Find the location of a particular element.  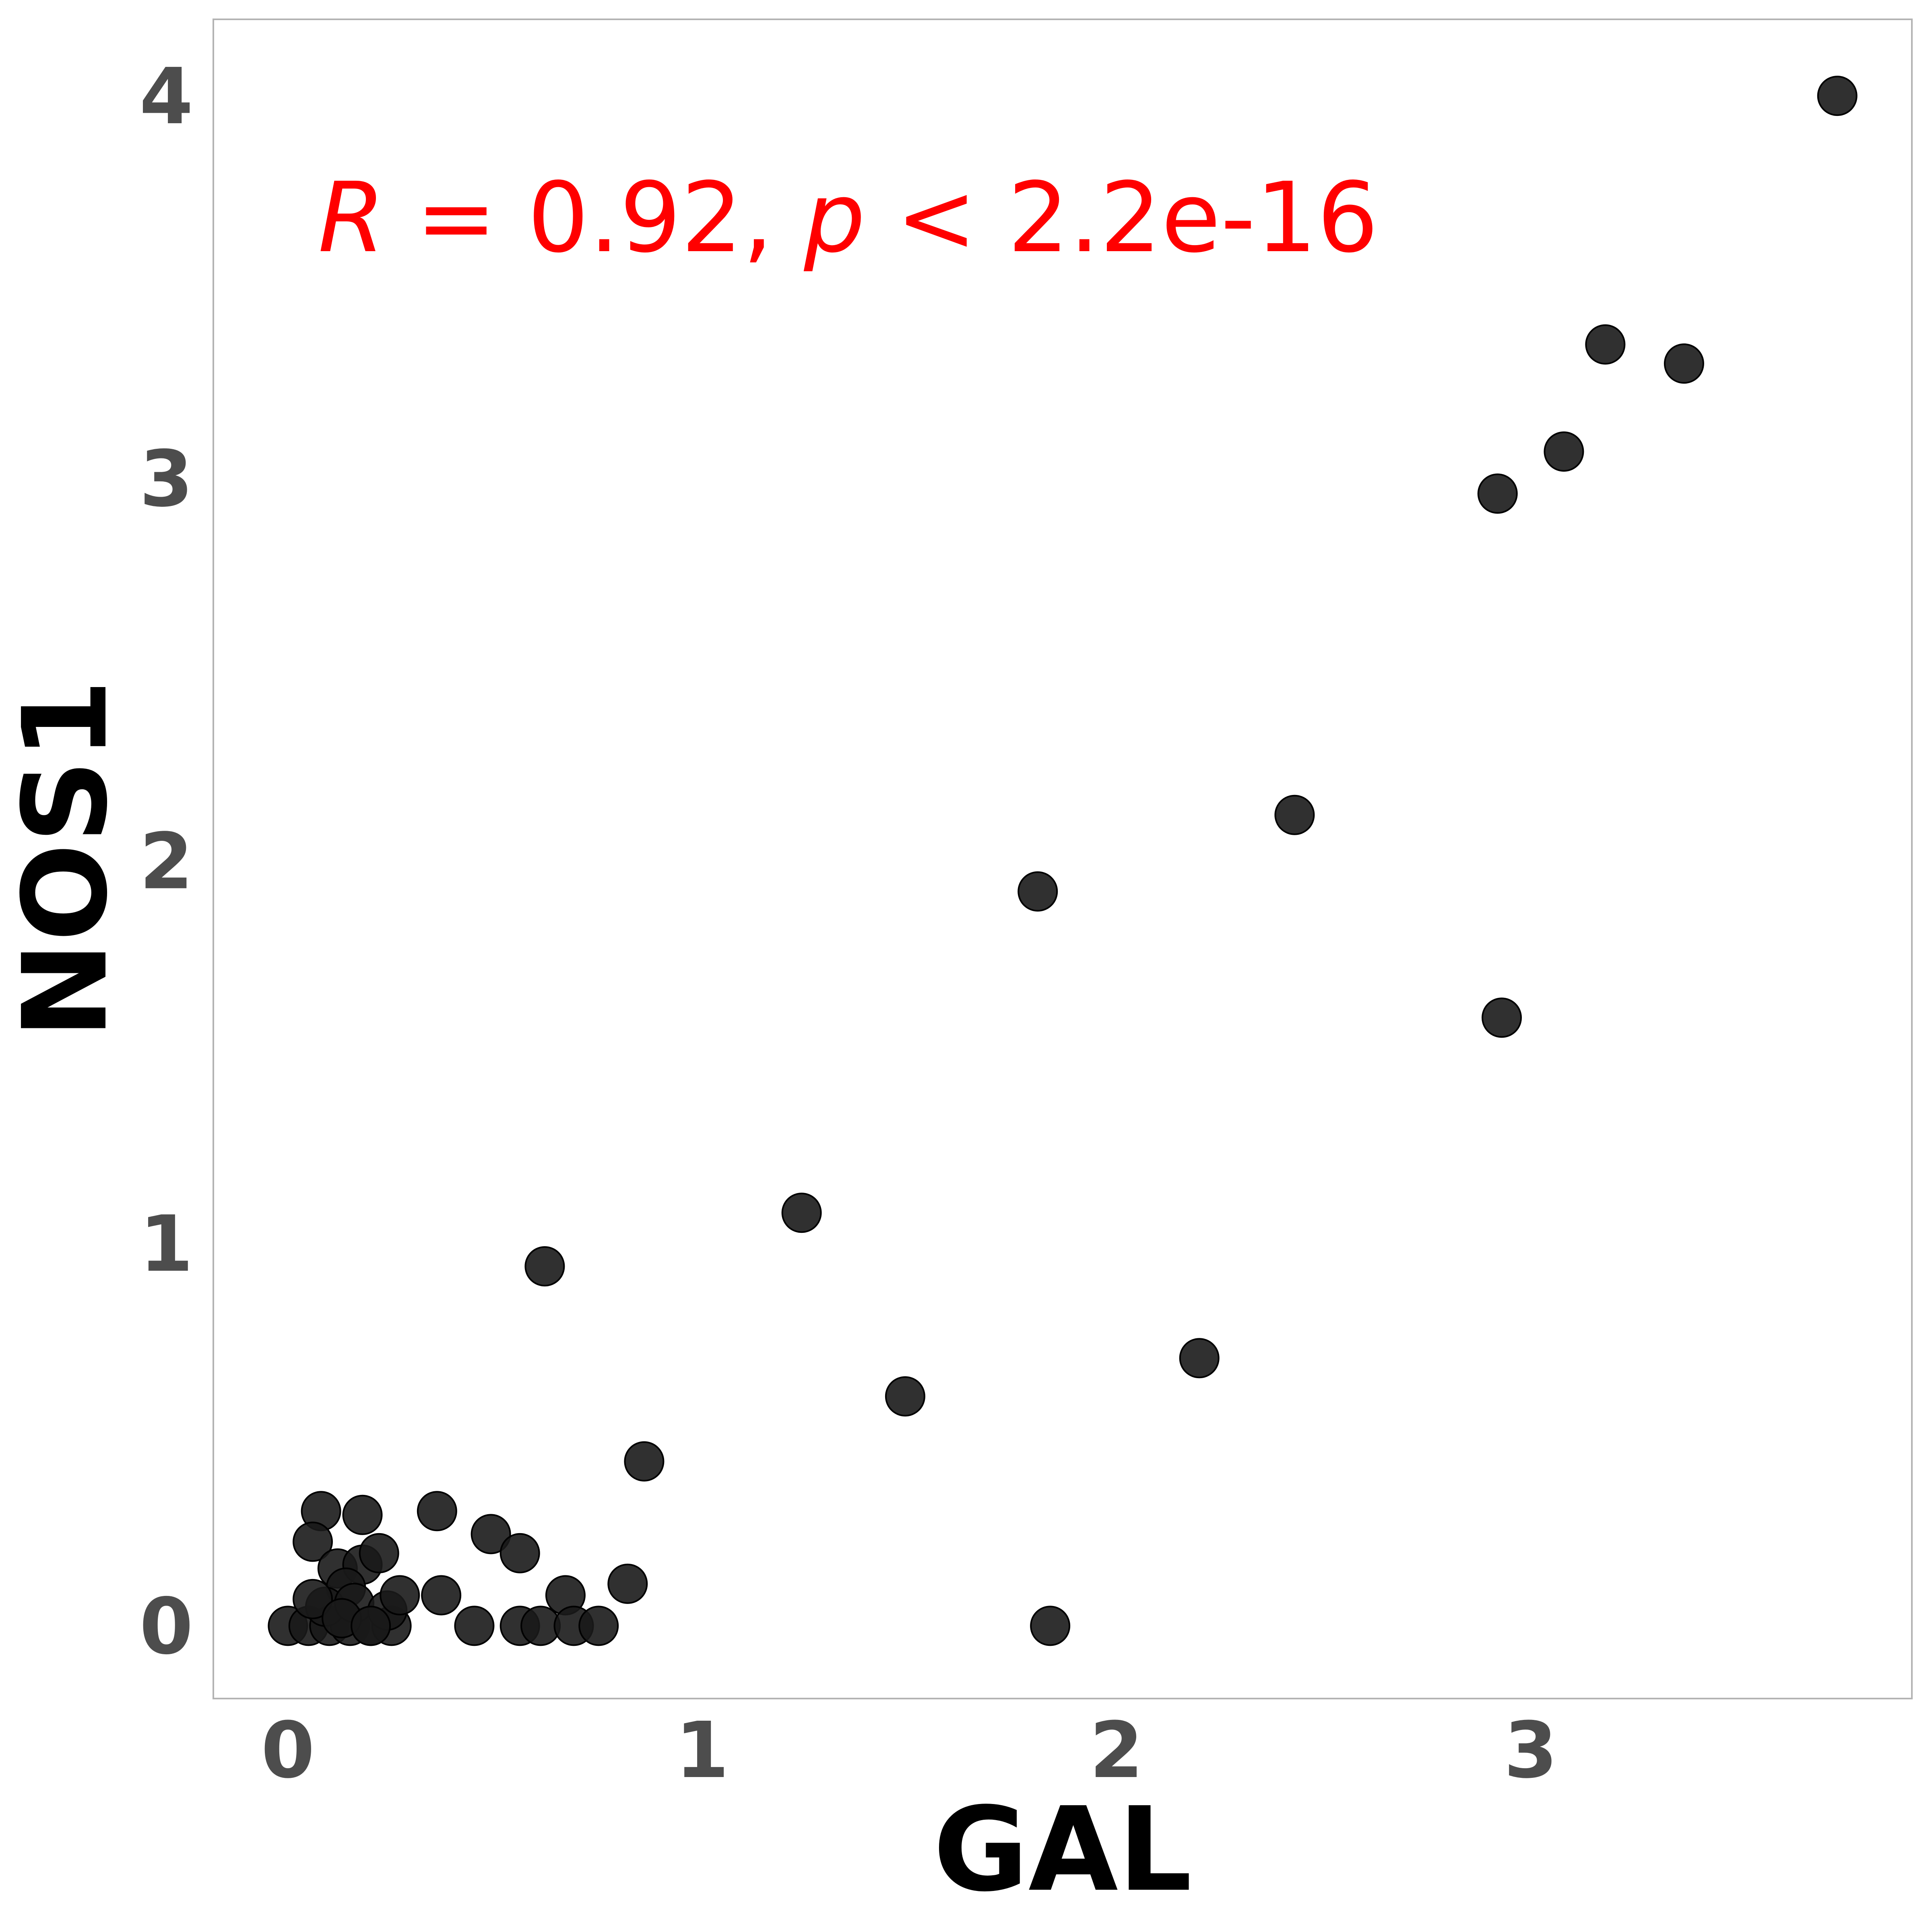

x-tick-label: 3 is located at coordinates (1531, 1751).